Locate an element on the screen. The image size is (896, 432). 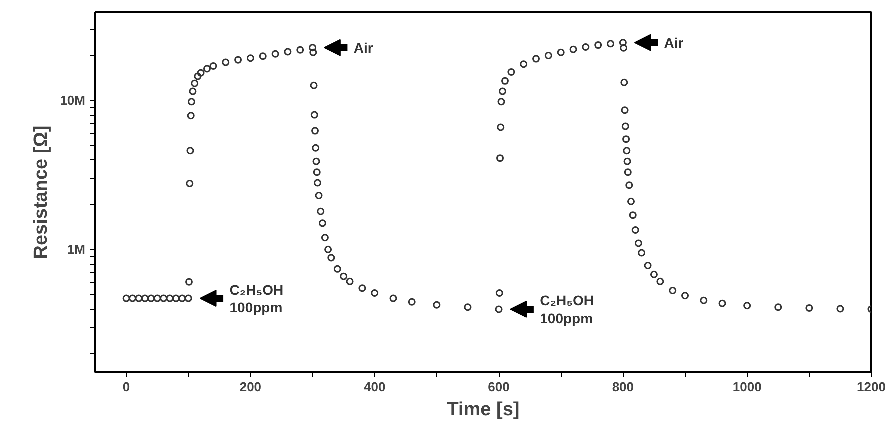
y-tick-label: 10M is located at coordinates (73, 100).